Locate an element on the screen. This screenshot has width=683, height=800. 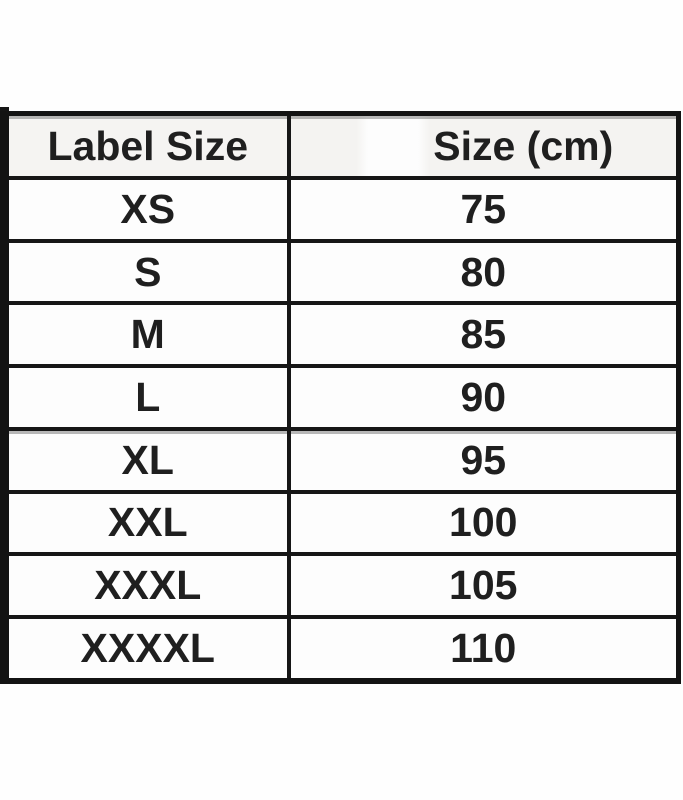
table-row: XXXXL 110 is located at coordinates (341, 649).